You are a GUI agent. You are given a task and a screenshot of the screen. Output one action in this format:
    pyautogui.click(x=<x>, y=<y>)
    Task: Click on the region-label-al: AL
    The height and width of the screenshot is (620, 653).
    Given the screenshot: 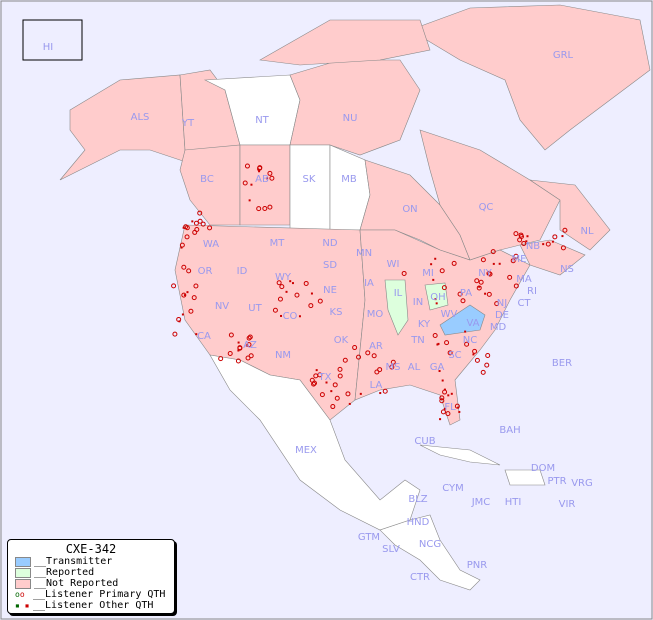 What is the action you would take?
    pyautogui.click(x=414, y=367)
    